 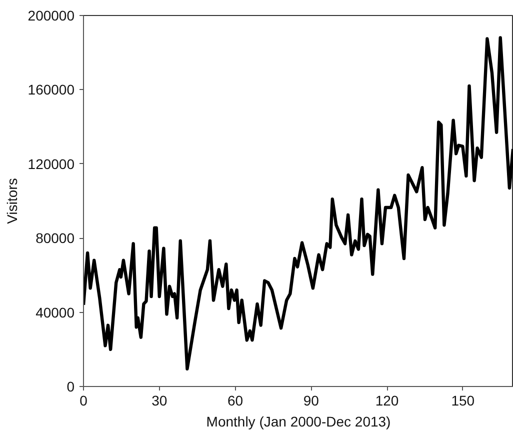 What do you see at coordinates (51, 164) in the screenshot?
I see `y-tick-label: 120000` at bounding box center [51, 164].